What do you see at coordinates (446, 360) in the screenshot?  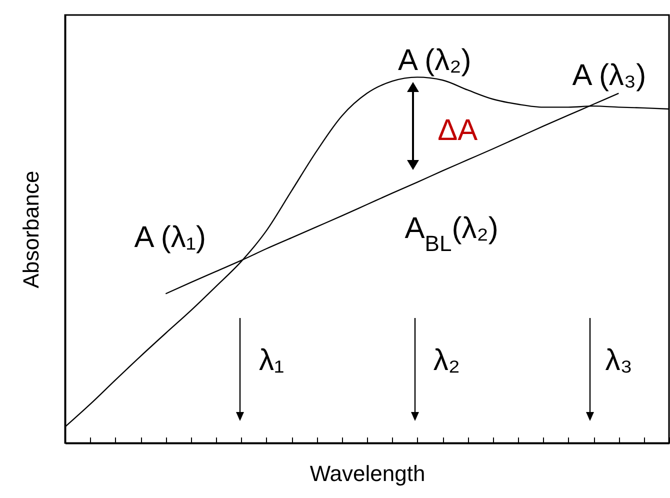 I see `annotation: λ₂` at bounding box center [446, 360].